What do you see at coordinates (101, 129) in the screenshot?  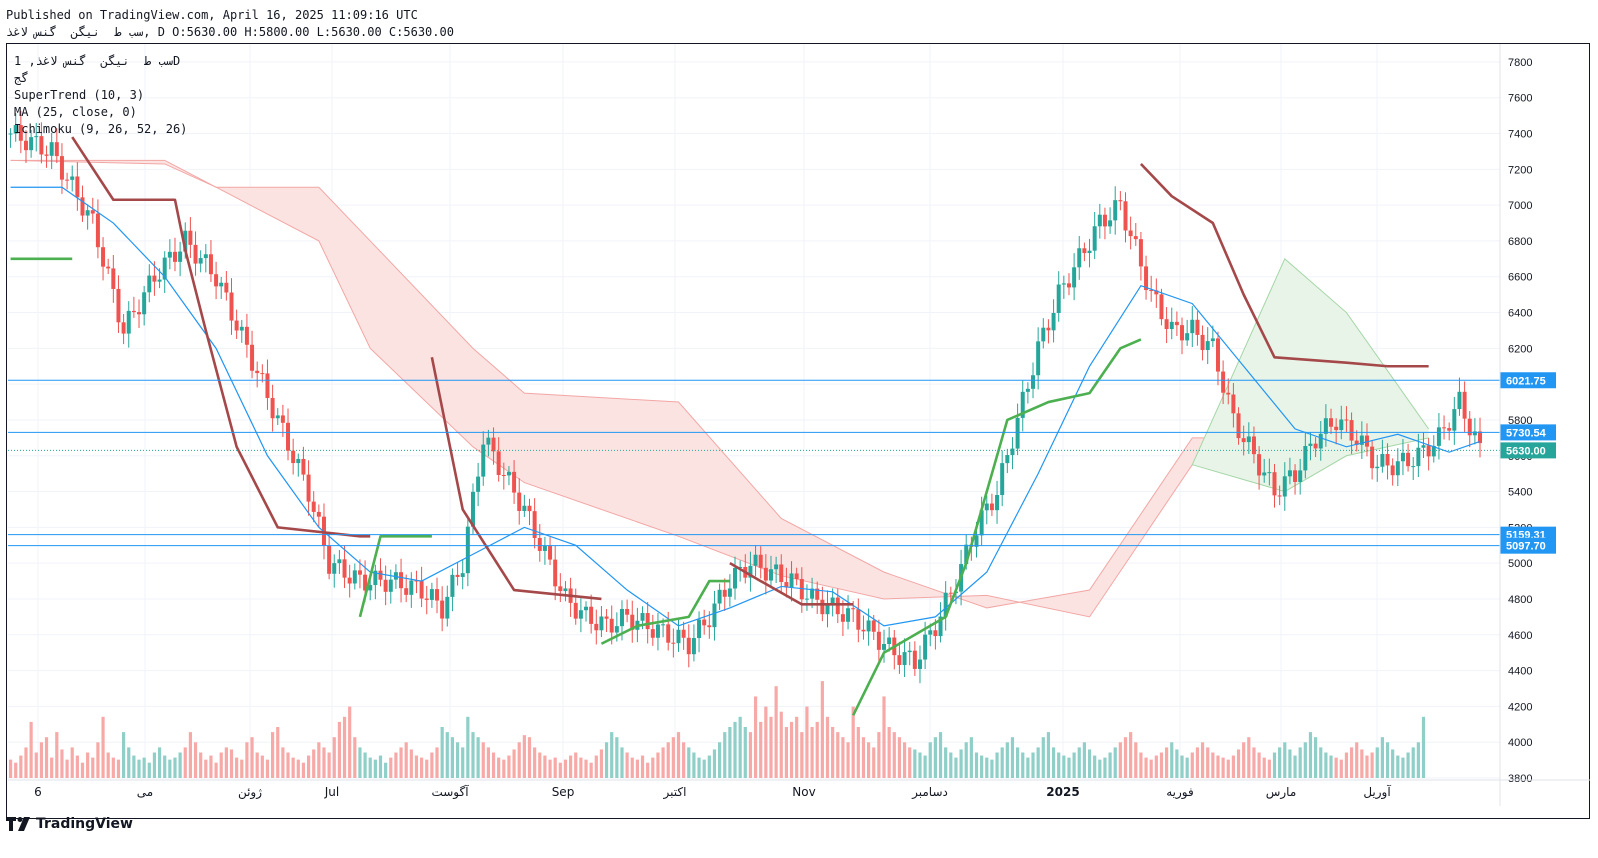 I see `legend-ichimoku: Ichimoku (9, 26, 52, 26)` at bounding box center [101, 129].